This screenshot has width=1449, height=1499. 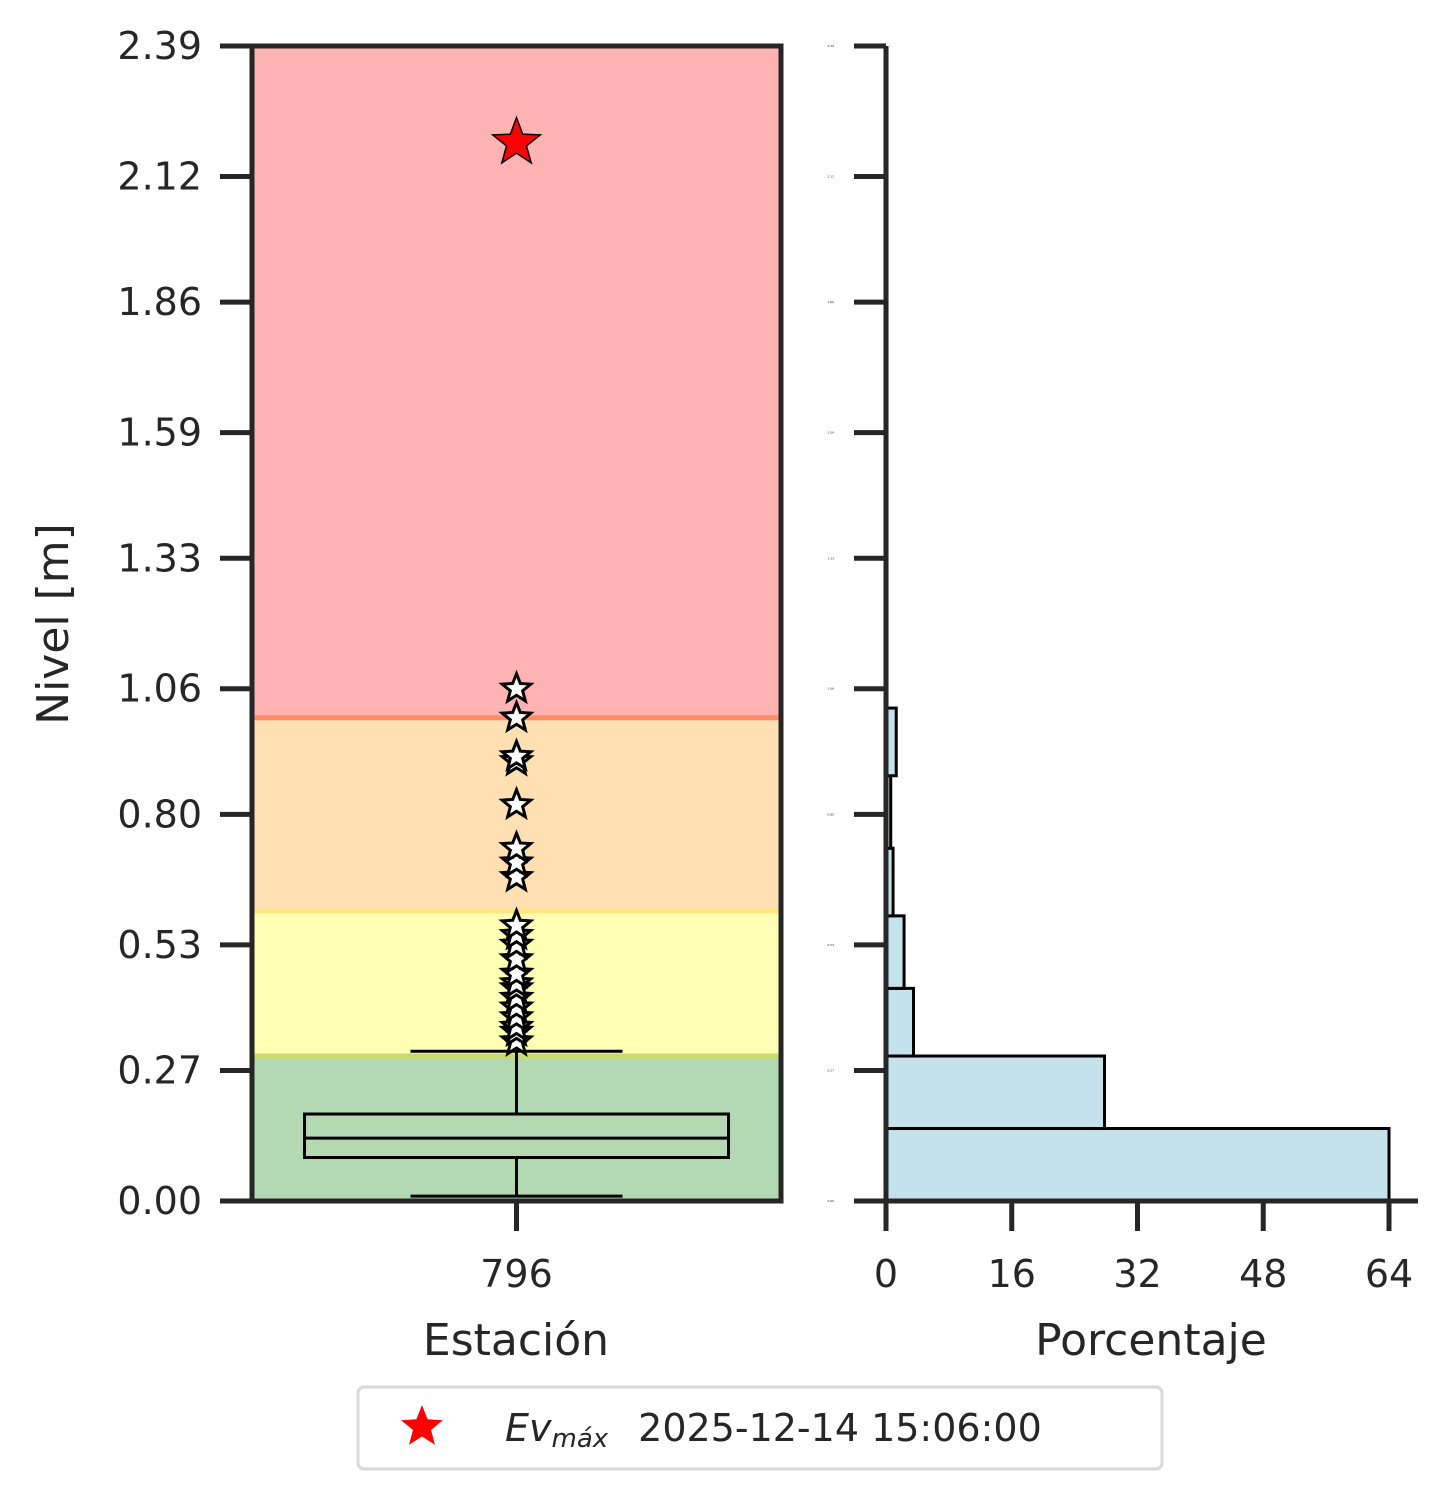 I want to click on boxplot-y-tick-label-8: 2.12, so click(x=159, y=176).